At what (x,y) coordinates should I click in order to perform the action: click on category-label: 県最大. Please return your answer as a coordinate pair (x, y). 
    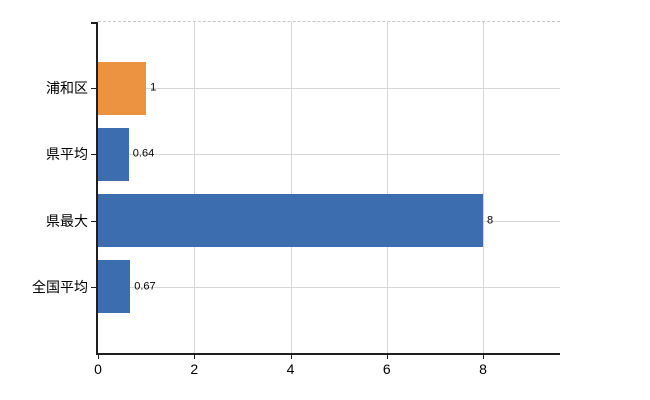
    Looking at the image, I should click on (67, 220).